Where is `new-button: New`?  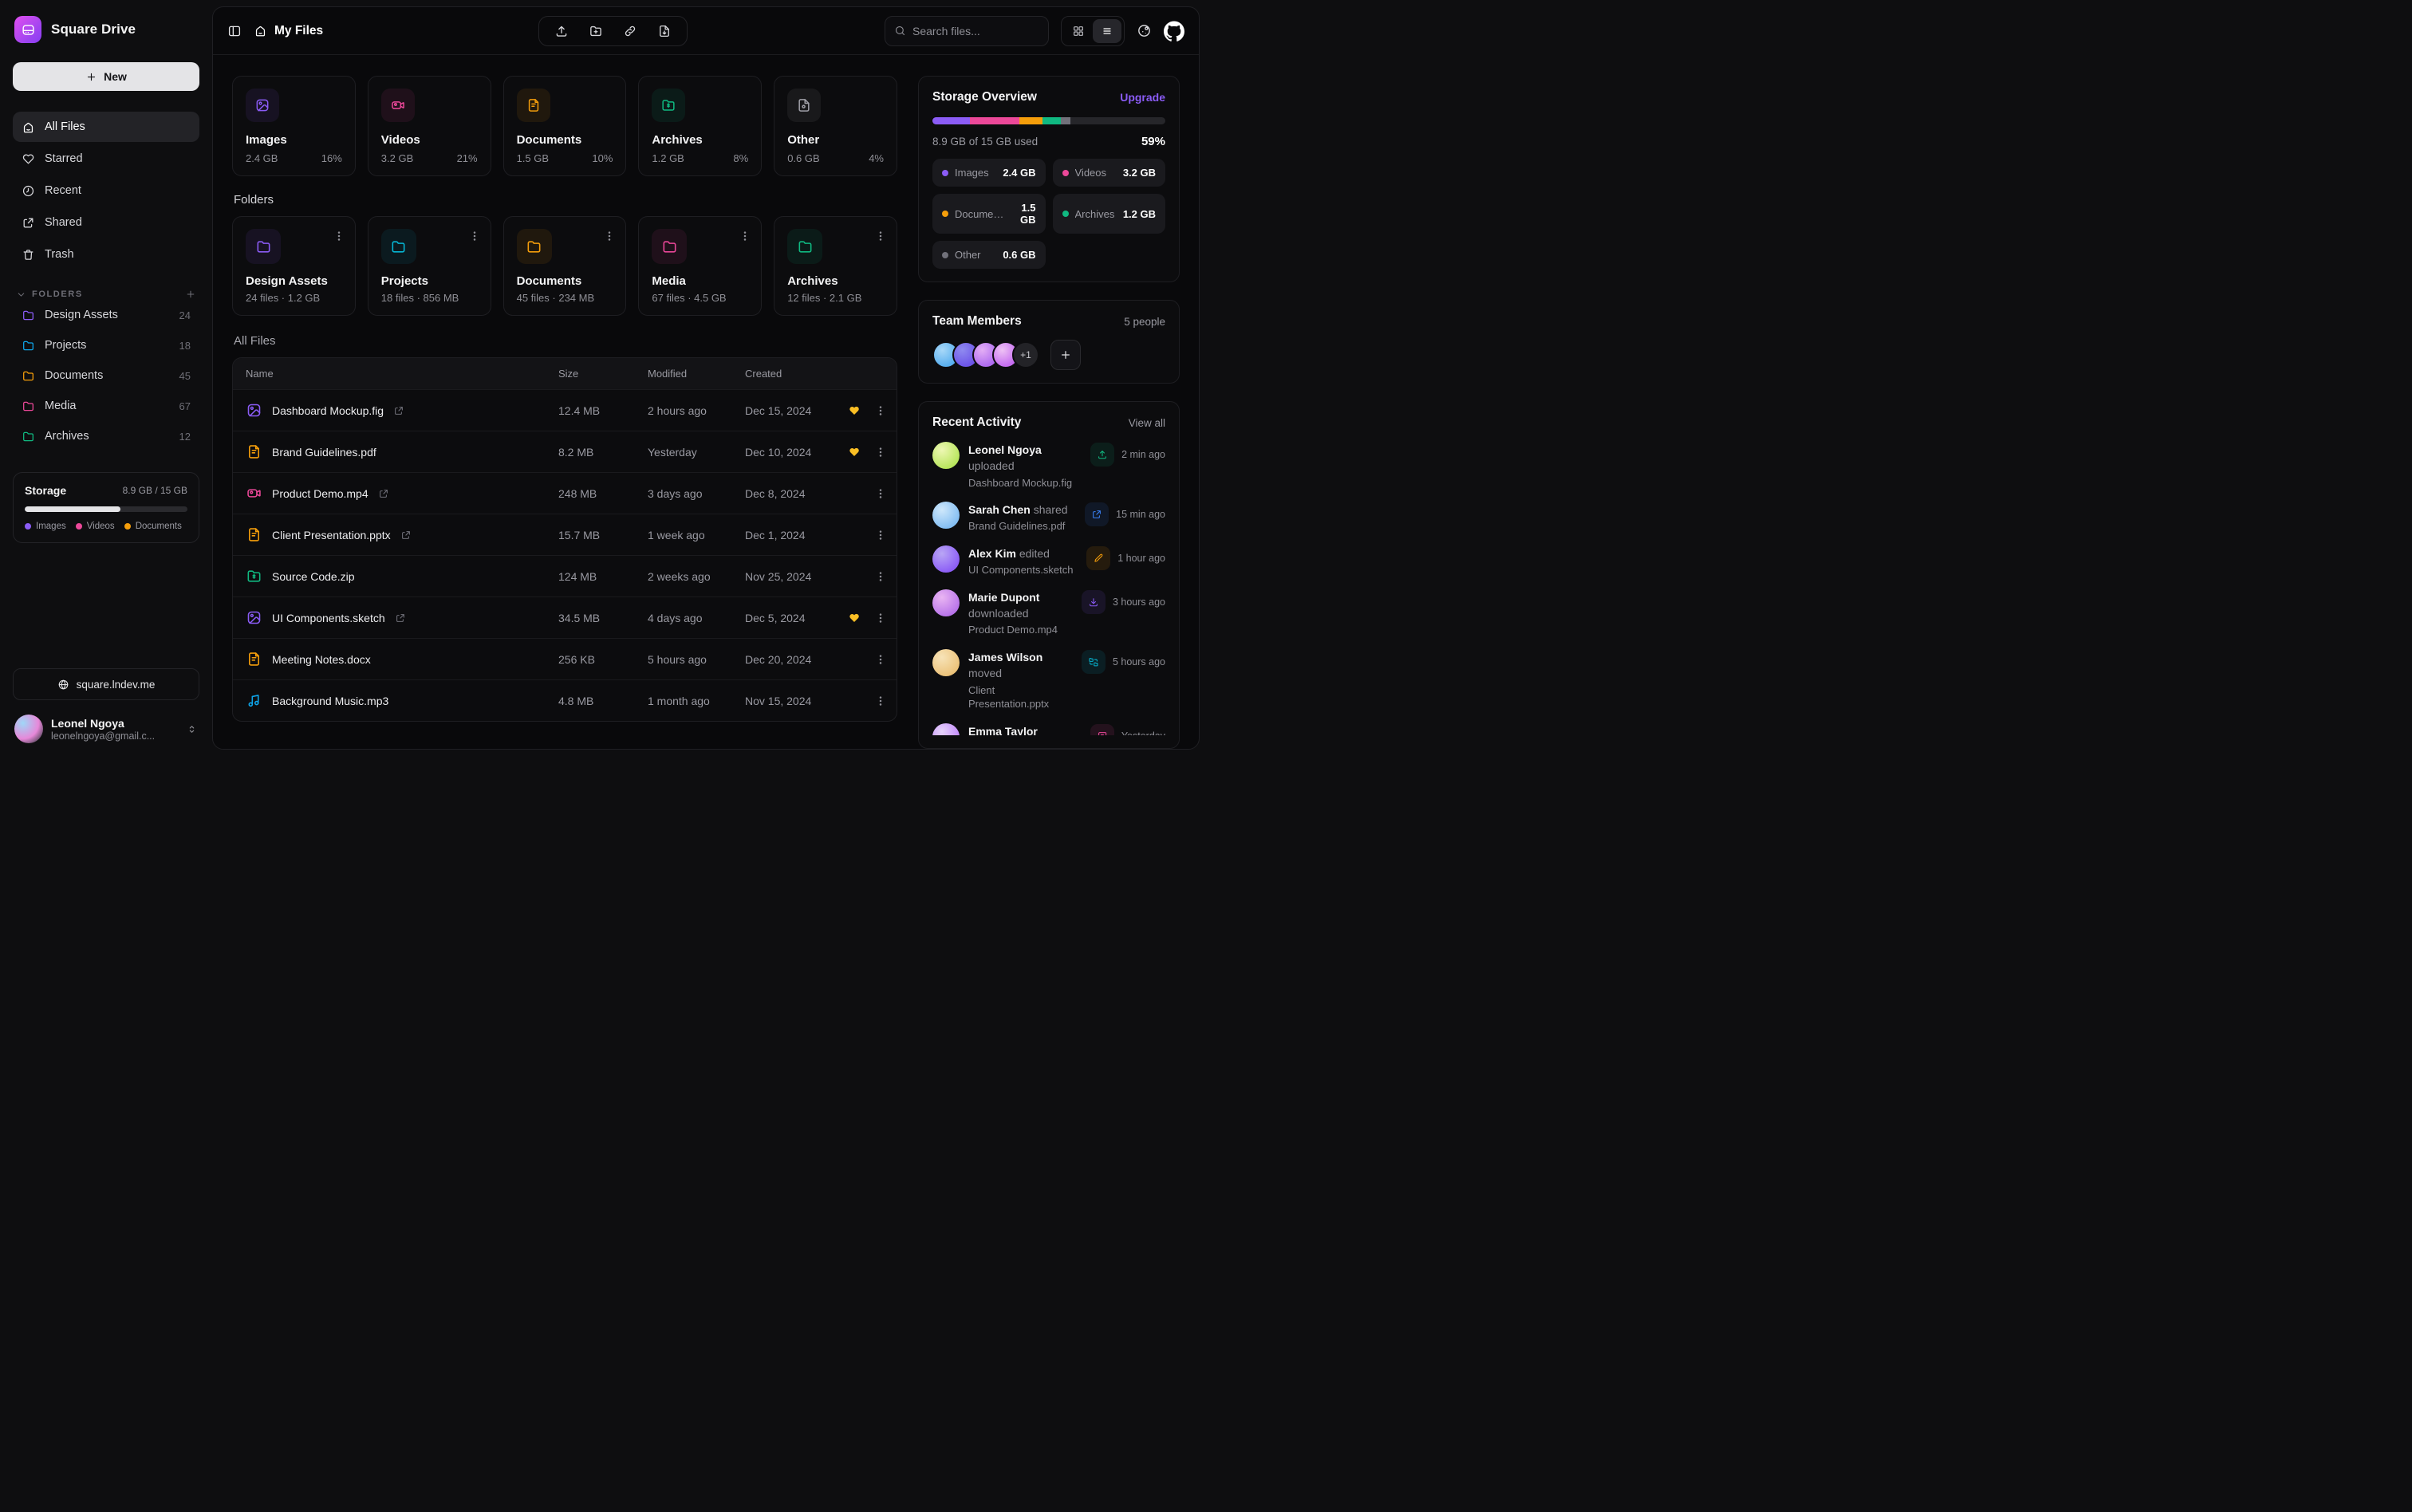
new-button: New is located at coordinates (106, 76).